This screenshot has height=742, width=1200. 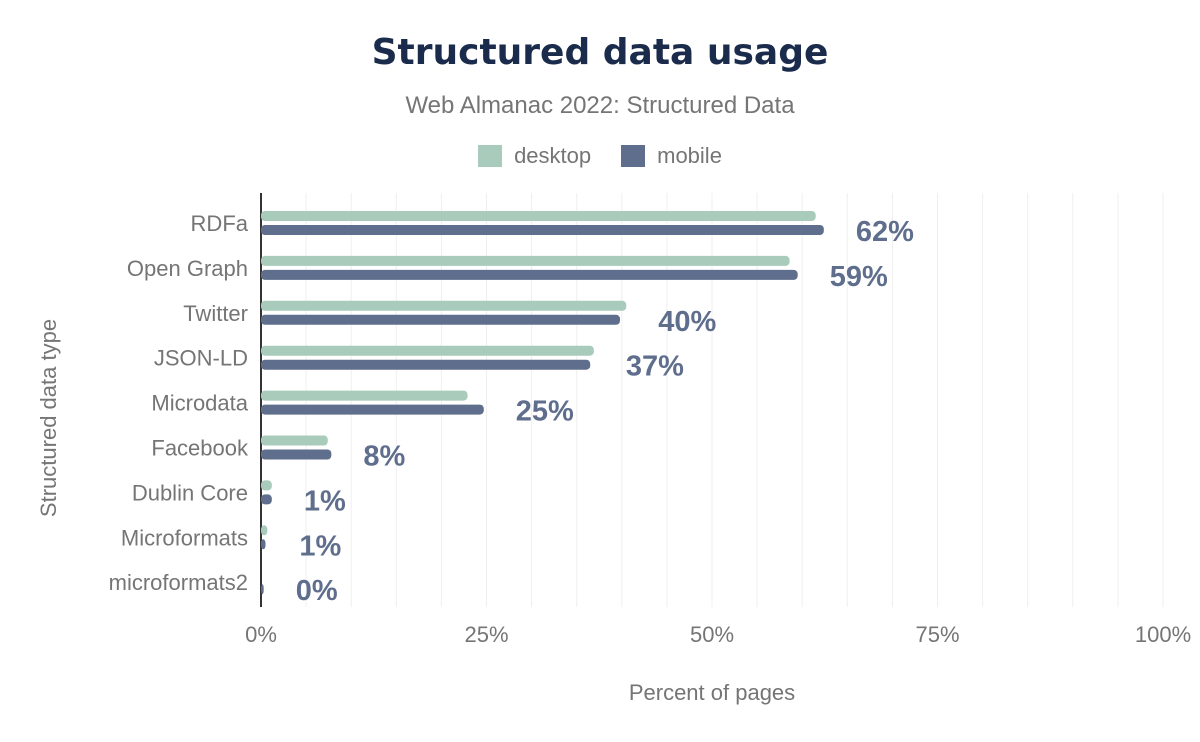 What do you see at coordinates (687, 322) in the screenshot?
I see `data-label: 40%` at bounding box center [687, 322].